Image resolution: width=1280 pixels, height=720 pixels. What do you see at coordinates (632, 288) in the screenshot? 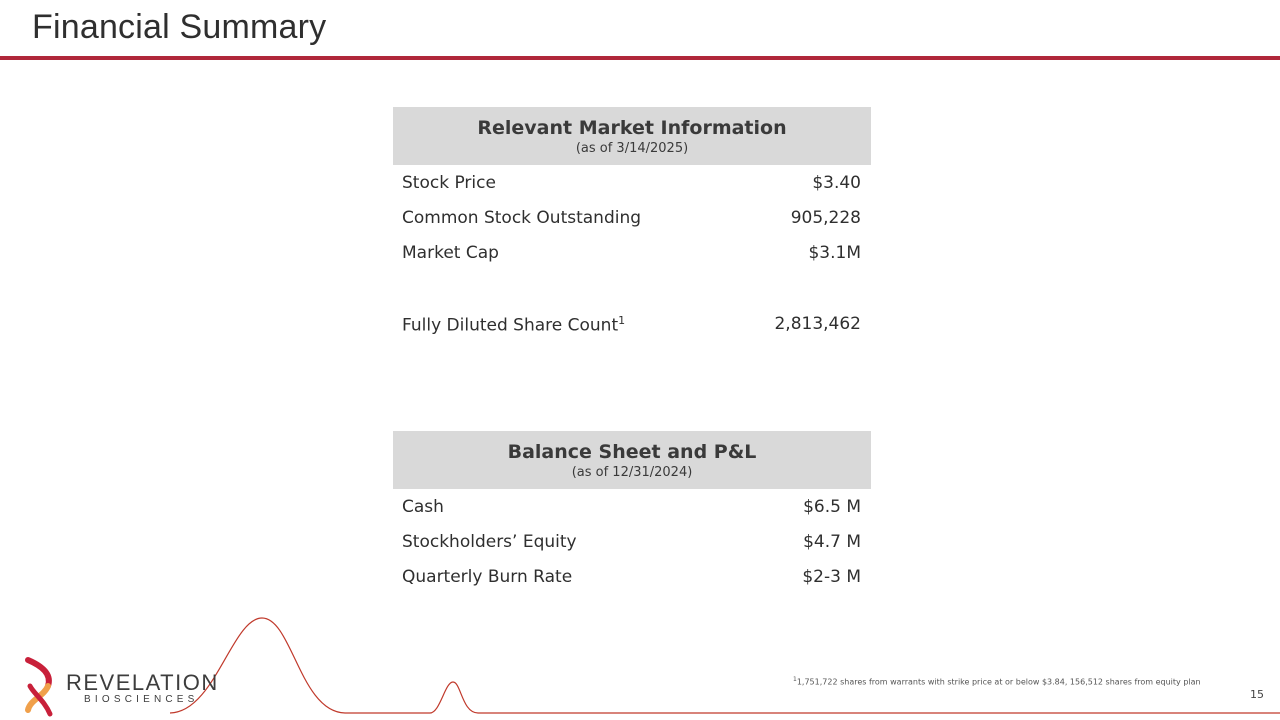
I see `spacer` at bounding box center [632, 288].